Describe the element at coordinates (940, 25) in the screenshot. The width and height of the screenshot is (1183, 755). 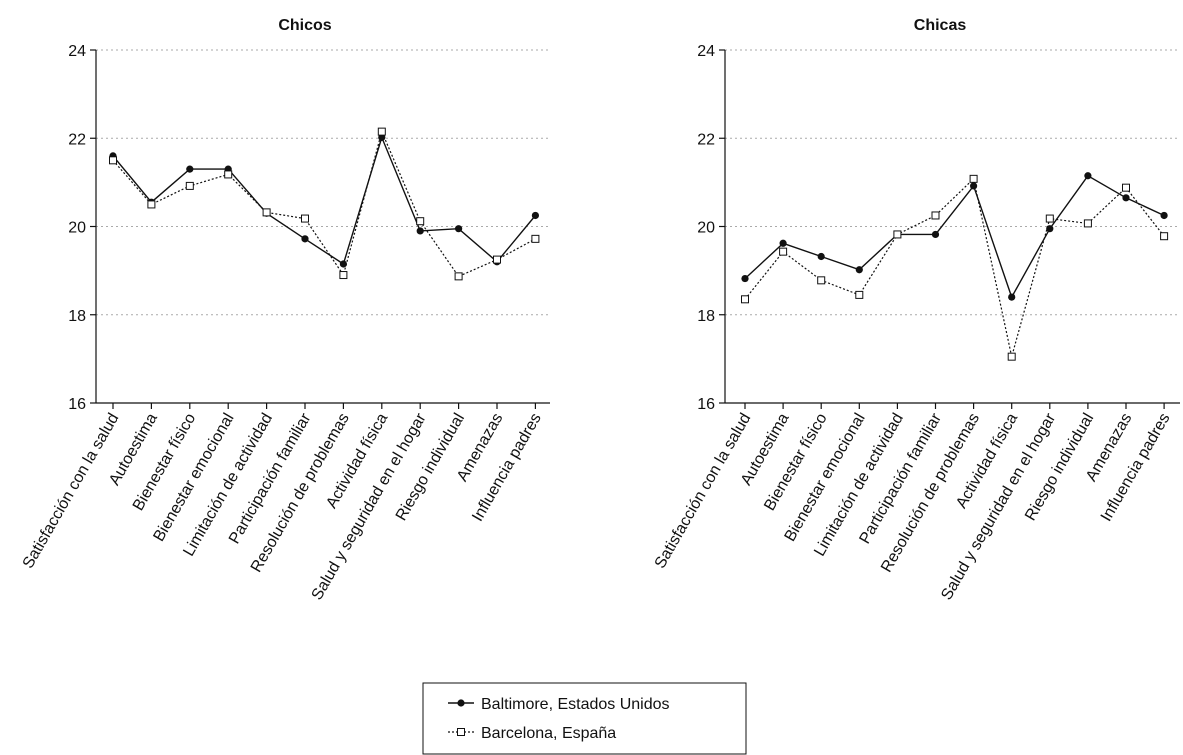
I see `chart-title: Chicas` at that location.